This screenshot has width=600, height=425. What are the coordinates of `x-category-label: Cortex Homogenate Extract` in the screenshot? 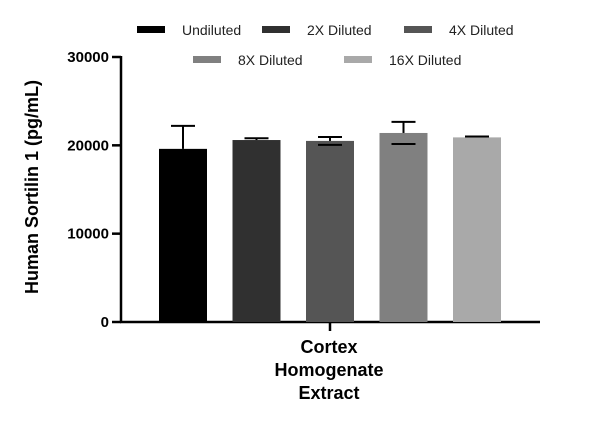 It's located at (328, 370).